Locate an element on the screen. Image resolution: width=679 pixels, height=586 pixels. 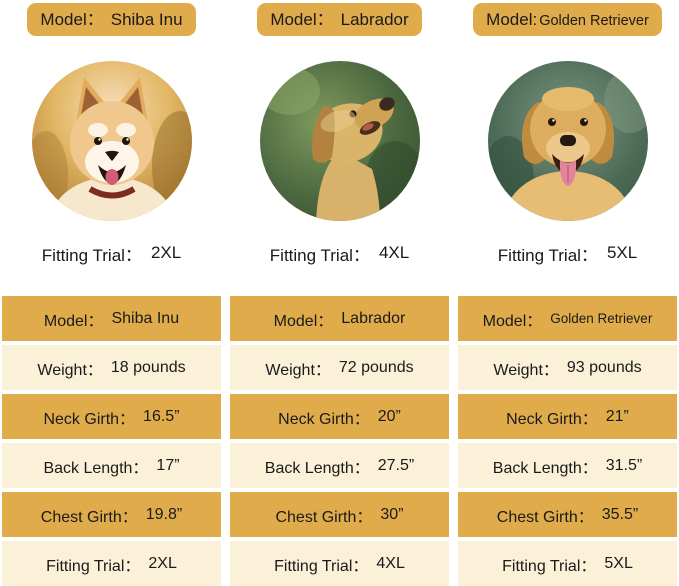
table-row-model: Model： Shiba Inu is located at coordinates (111, 318).